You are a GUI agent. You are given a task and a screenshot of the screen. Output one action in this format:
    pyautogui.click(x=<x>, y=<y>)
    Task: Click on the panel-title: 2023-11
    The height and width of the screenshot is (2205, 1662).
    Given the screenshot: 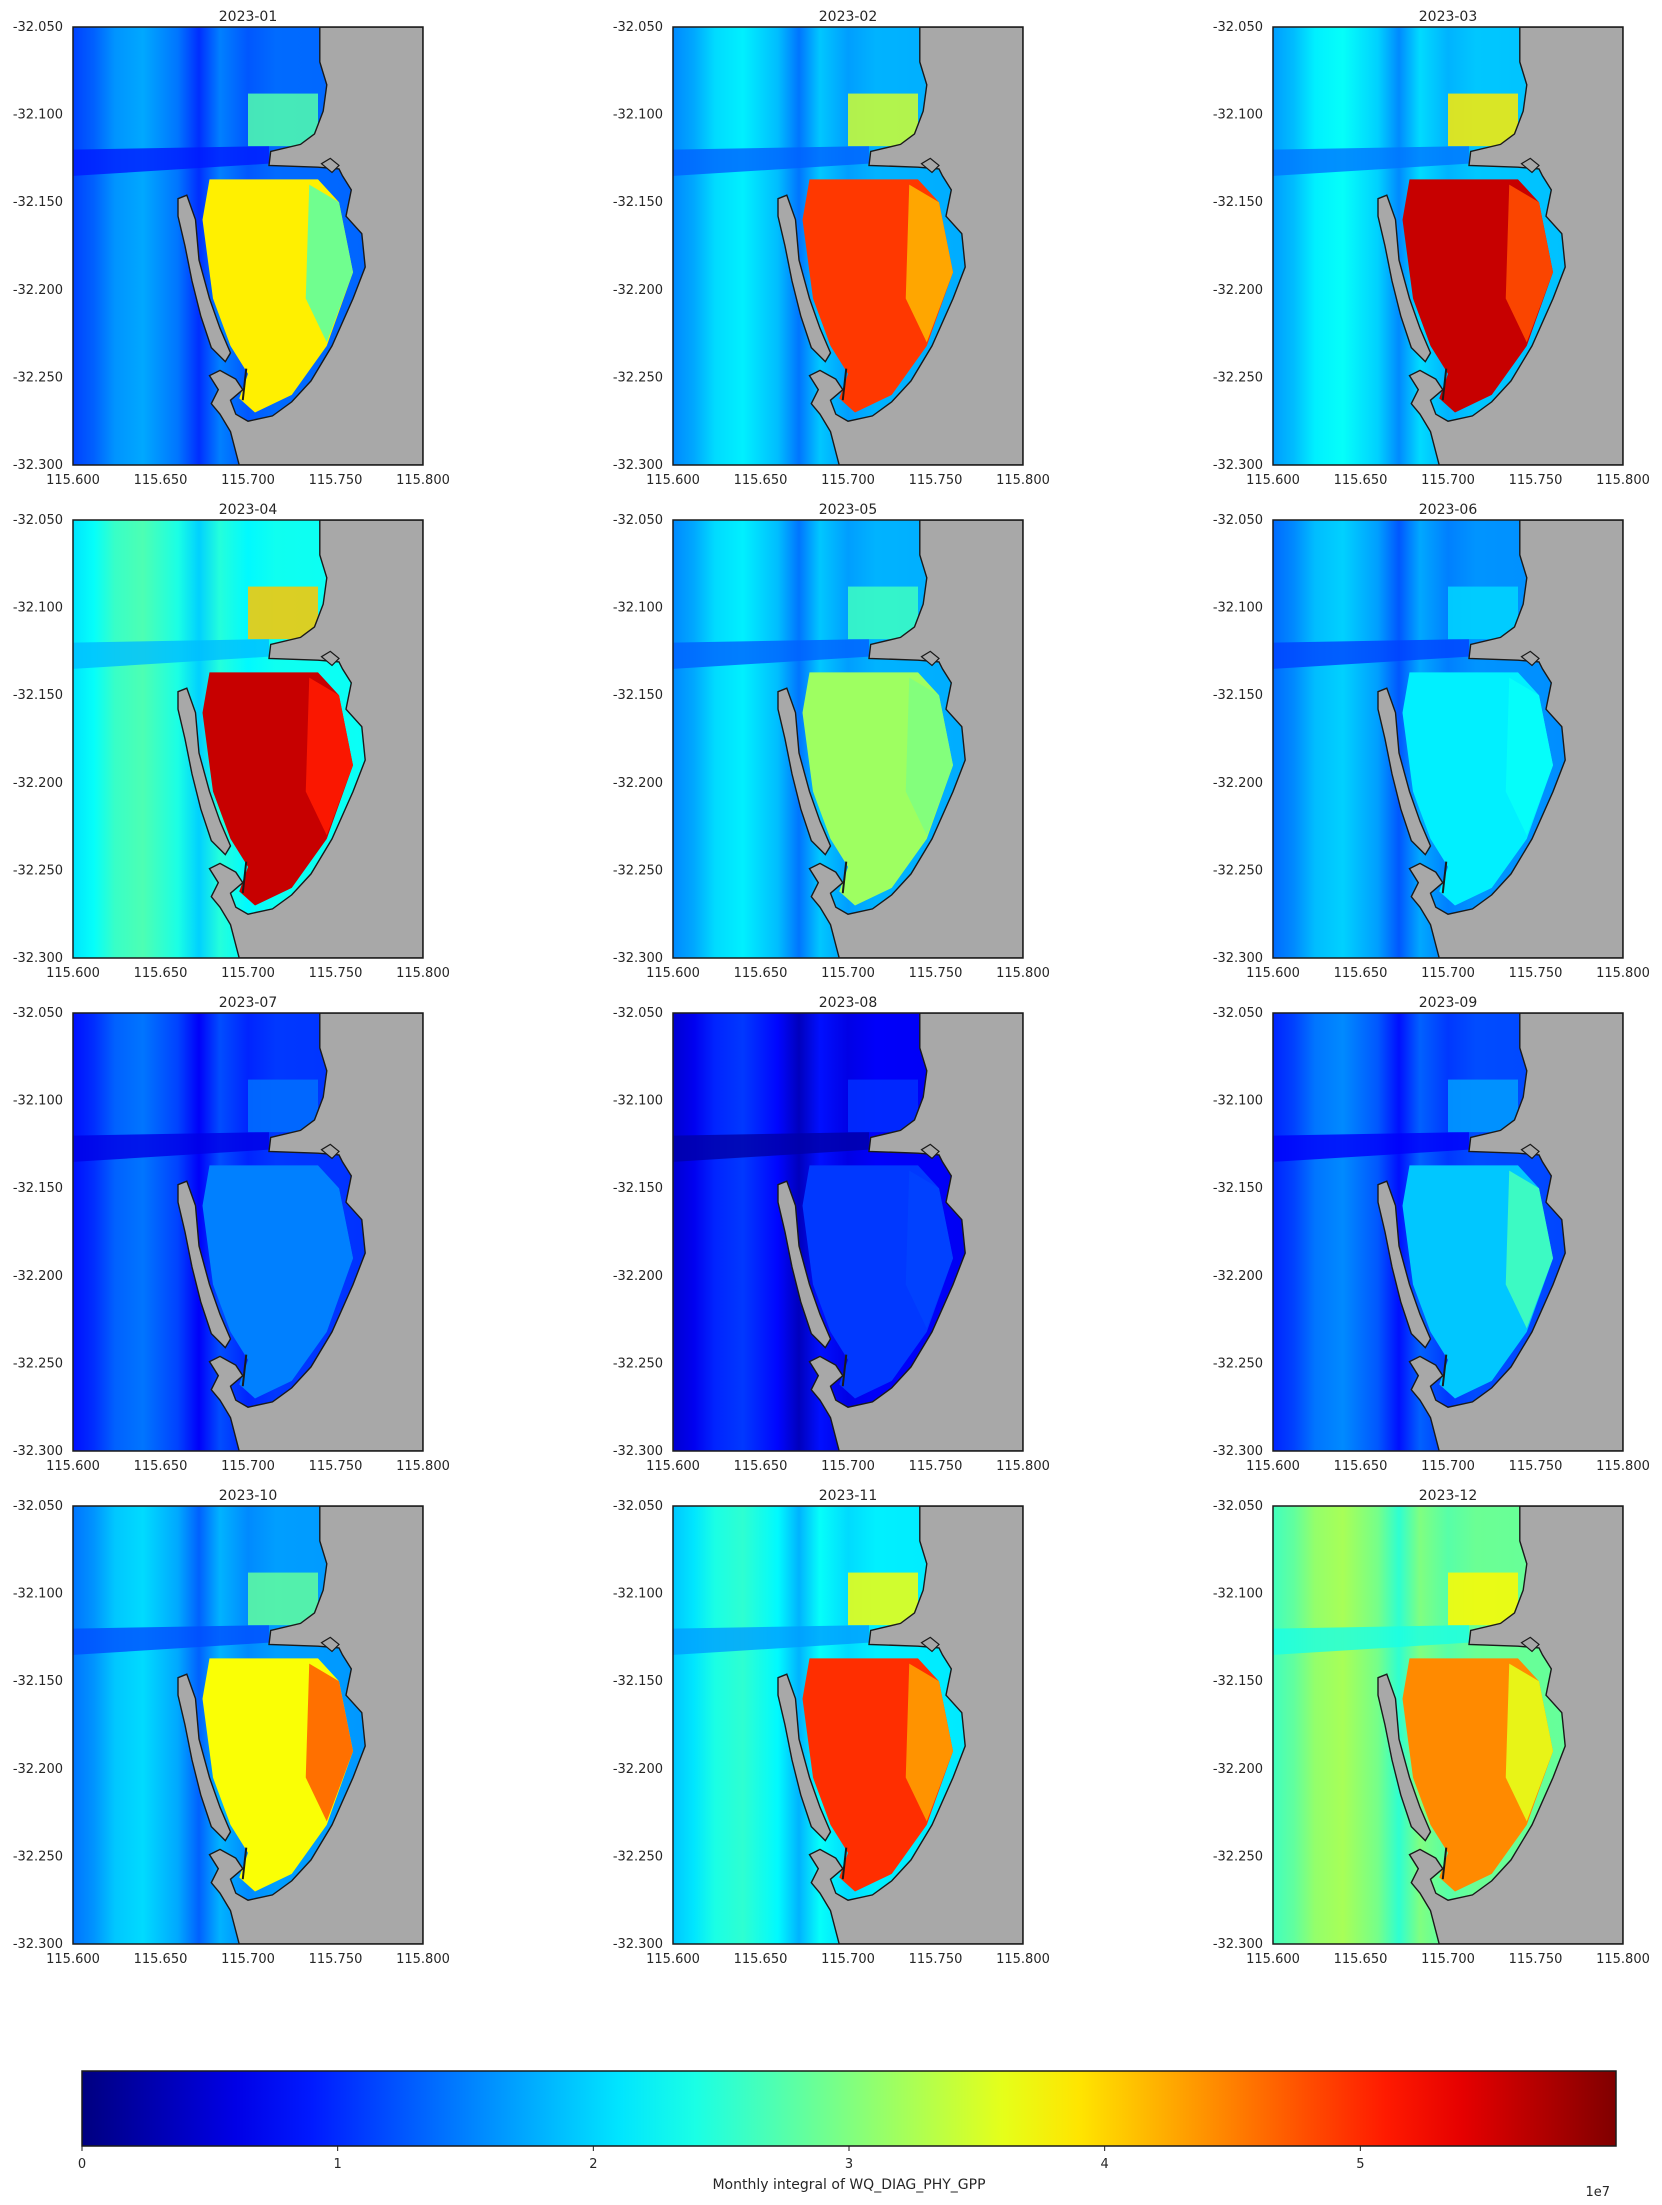 What is the action you would take?
    pyautogui.click(x=848, y=1496)
    